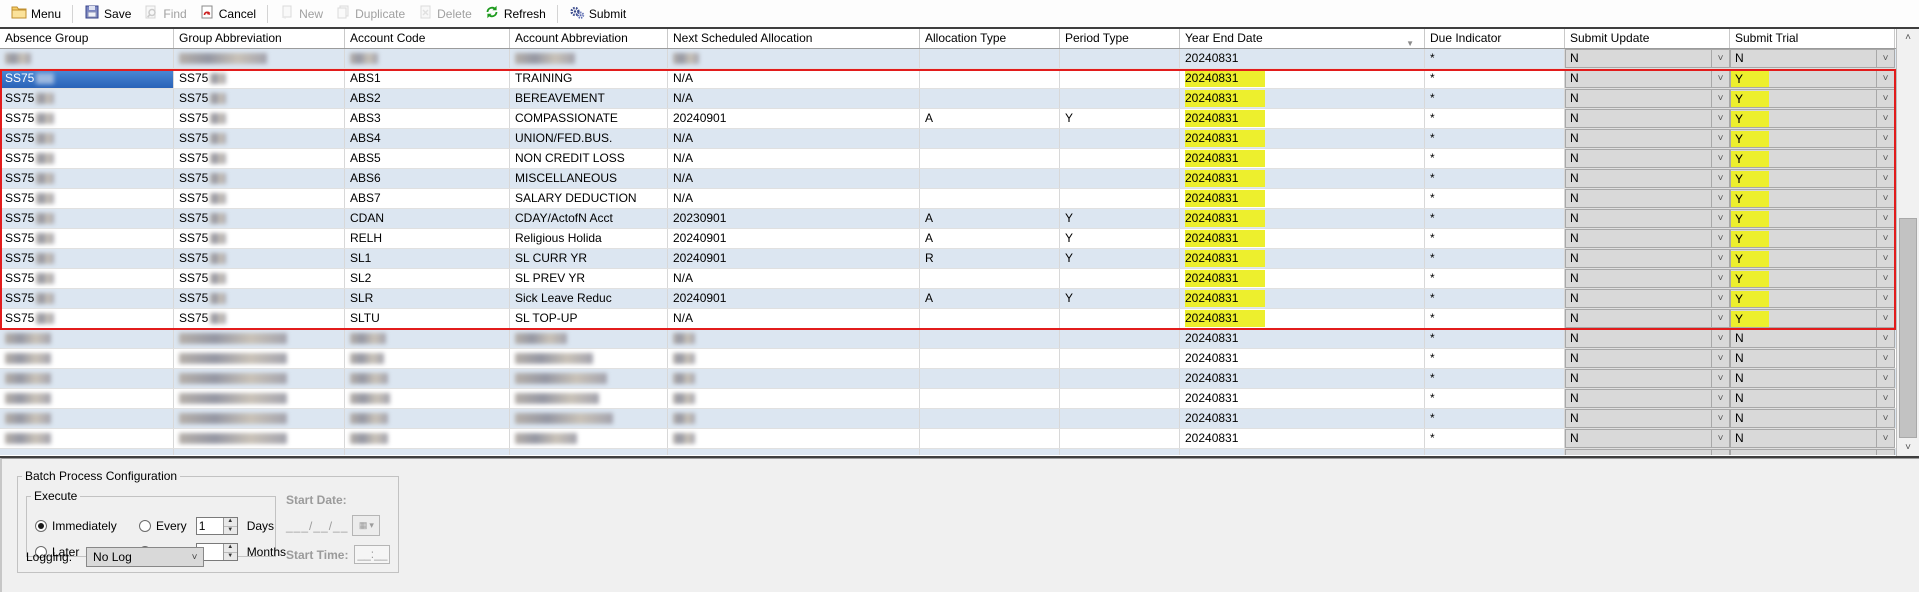 This screenshot has width=1919, height=592. Describe the element at coordinates (1908, 37) in the screenshot. I see `scrollbar-up-arrow-icon: ˄` at that location.